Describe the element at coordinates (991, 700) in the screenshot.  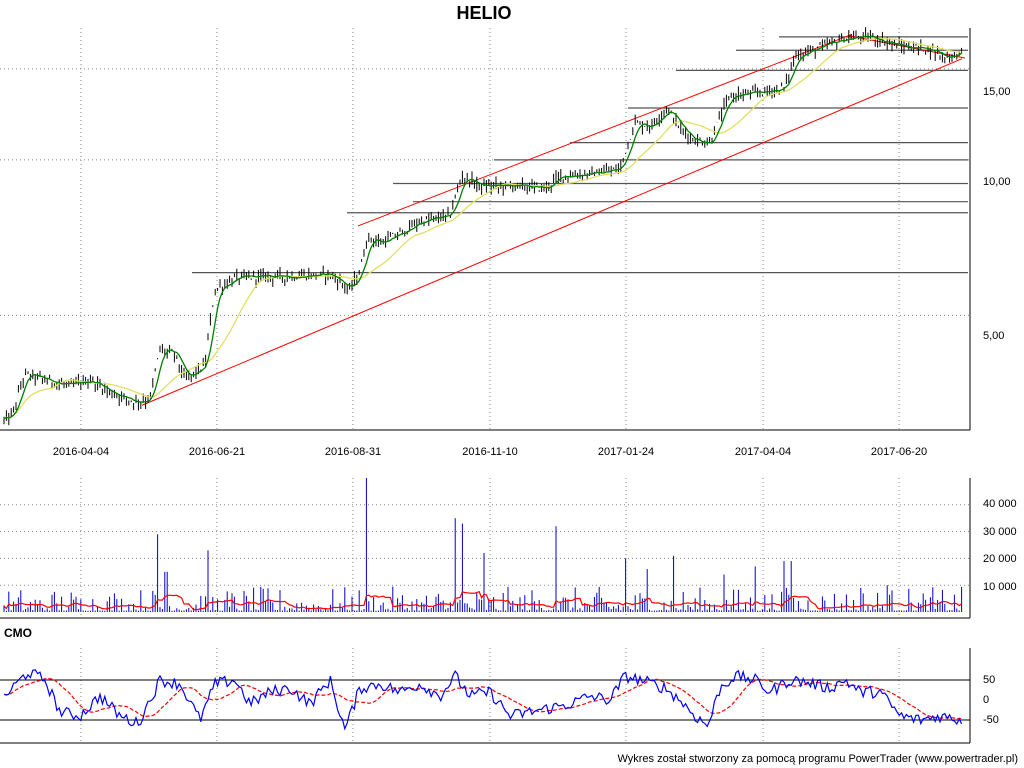
I see `cmo-y-tick-labels: 50 0 -50` at that location.